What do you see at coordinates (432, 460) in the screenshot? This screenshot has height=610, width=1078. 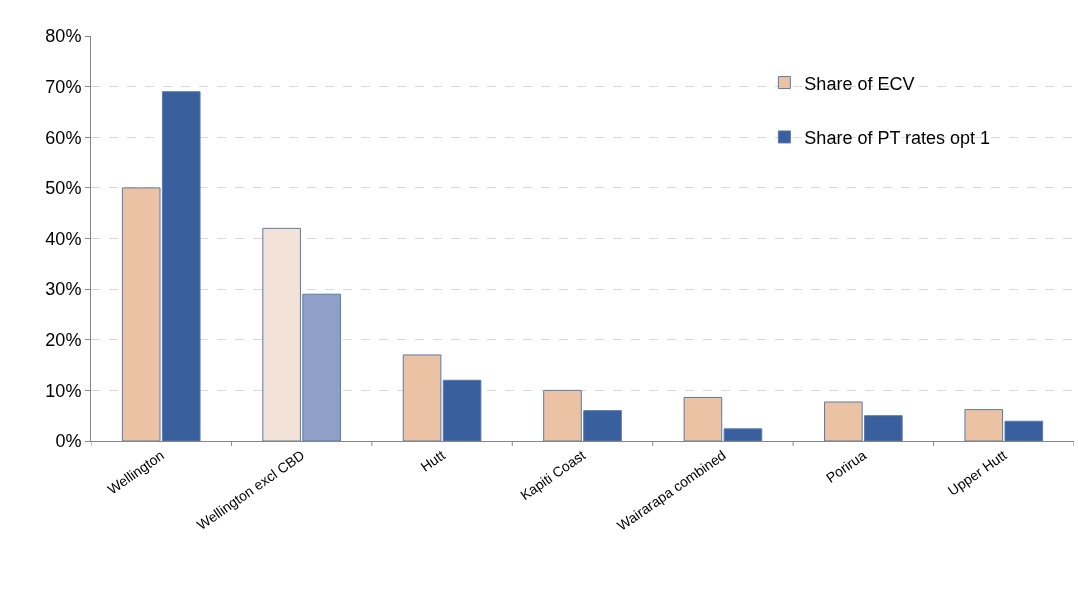 I see `x-tick-label: Hutt` at bounding box center [432, 460].